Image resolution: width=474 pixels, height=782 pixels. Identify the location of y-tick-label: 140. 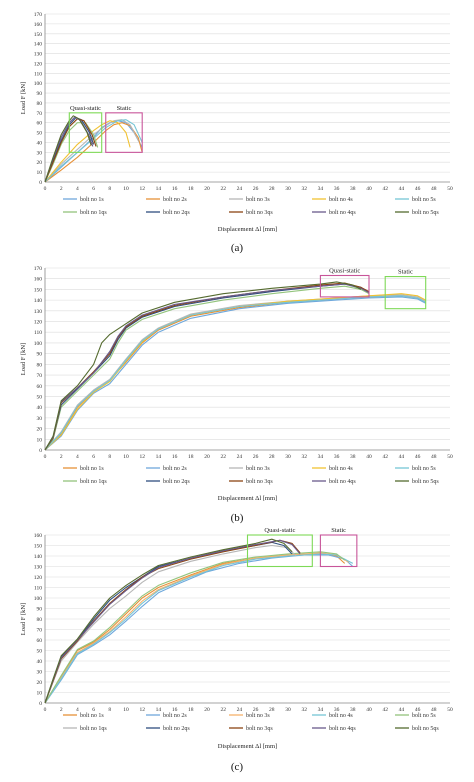
(38, 557).